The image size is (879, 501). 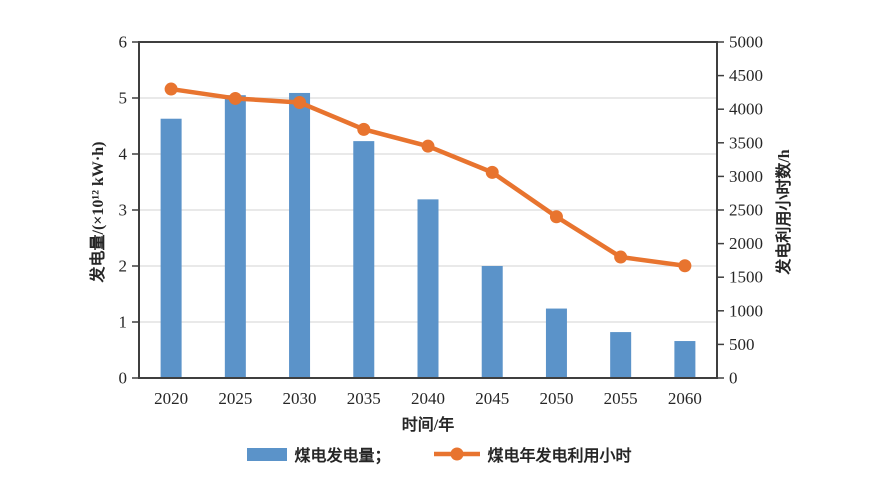 What do you see at coordinates (746, 42) in the screenshot?
I see `right-tick-label: 5000` at bounding box center [746, 42].